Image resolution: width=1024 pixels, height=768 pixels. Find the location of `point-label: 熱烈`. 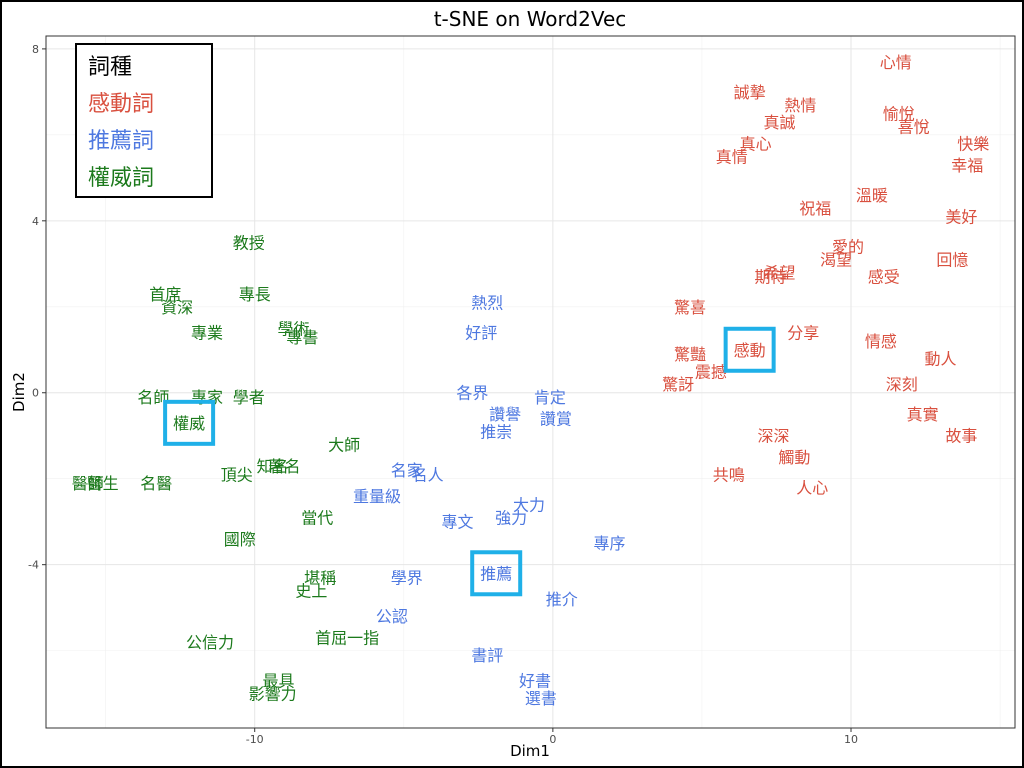

point-label: 熱烈 is located at coordinates (487, 302).